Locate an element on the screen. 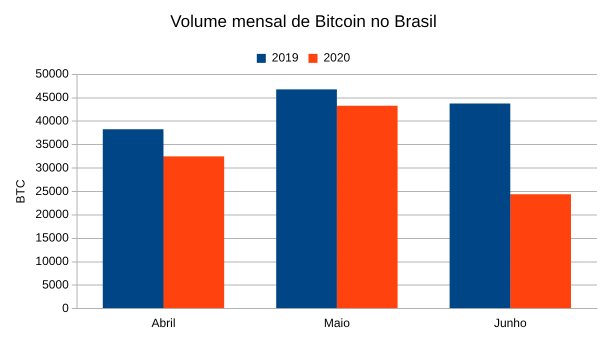 This screenshot has width=605, height=340. y-tick-label: 10000 is located at coordinates (52, 261).